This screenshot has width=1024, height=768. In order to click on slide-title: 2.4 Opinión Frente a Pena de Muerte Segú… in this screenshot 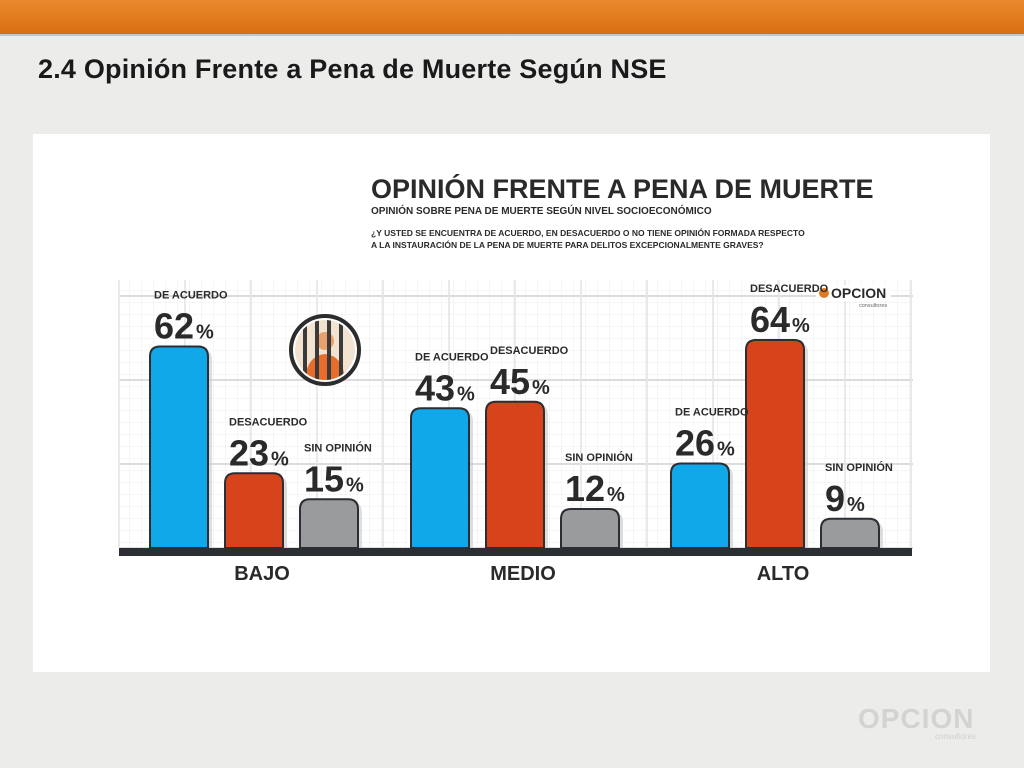, I will do `click(352, 69)`.